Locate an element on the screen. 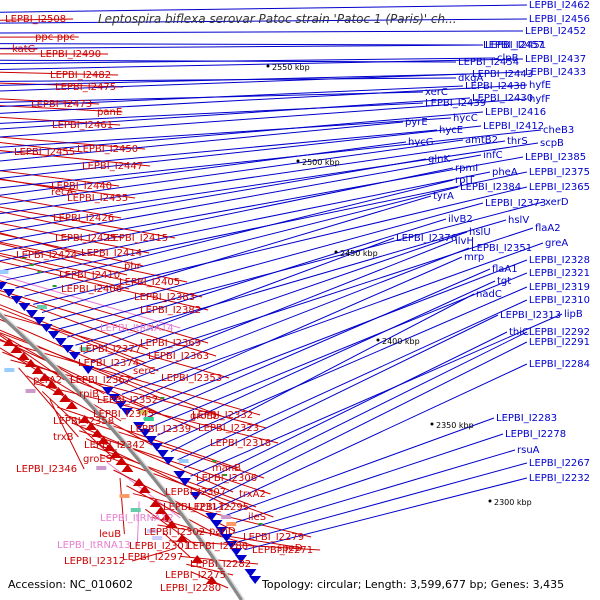 This screenshot has width=600, height=600. gene-label-forward: ilvB2 is located at coordinates (460, 219).